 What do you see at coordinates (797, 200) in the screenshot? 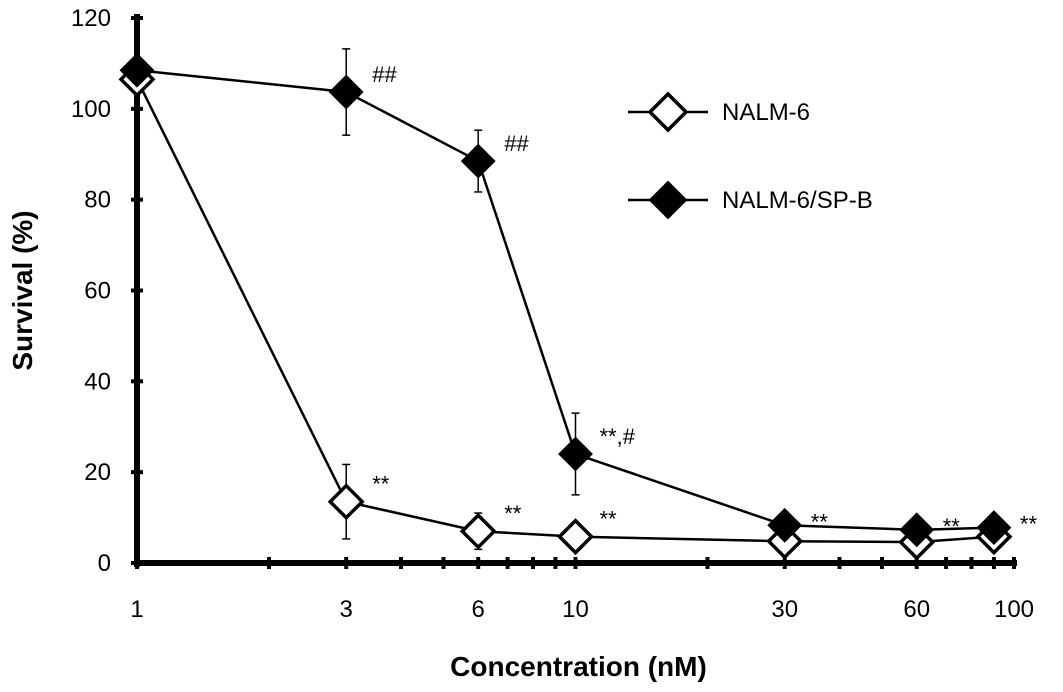
I see `legend-label: NALM-6/SP-B` at bounding box center [797, 200].